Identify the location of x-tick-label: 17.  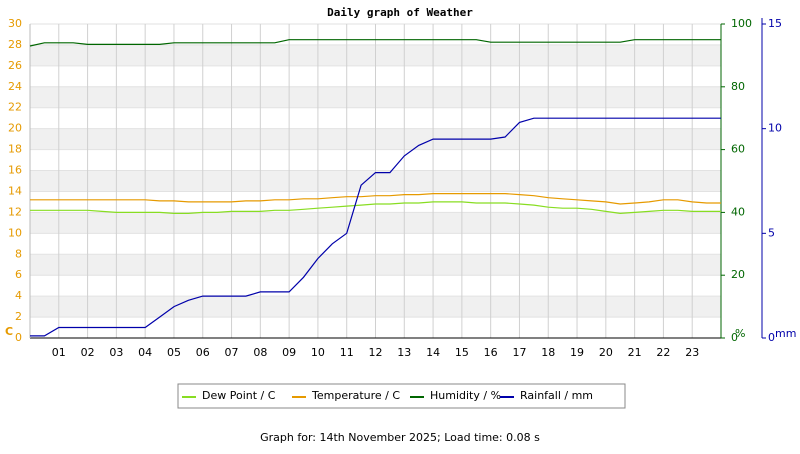
(519, 352).